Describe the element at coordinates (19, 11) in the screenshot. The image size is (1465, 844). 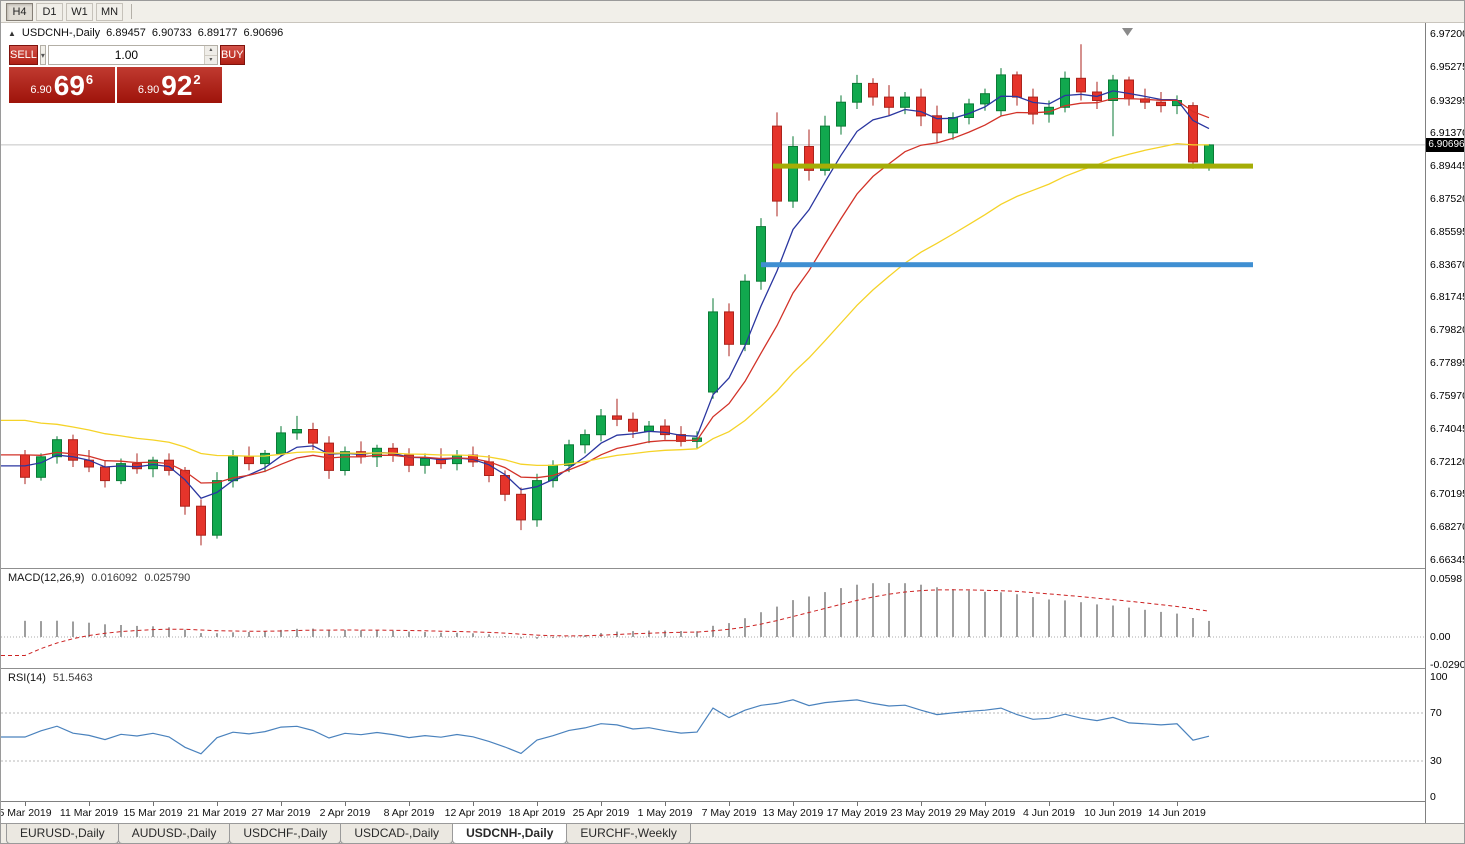
I see `timeframe-button-h4: H4` at that location.